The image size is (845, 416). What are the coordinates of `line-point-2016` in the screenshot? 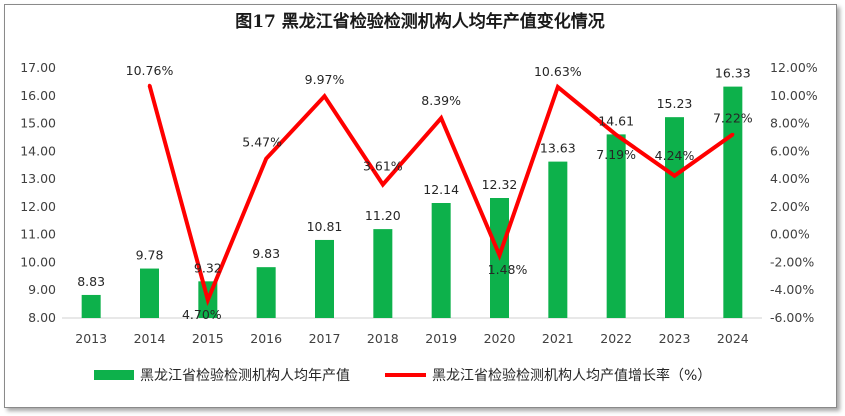 It's located at (266, 159).